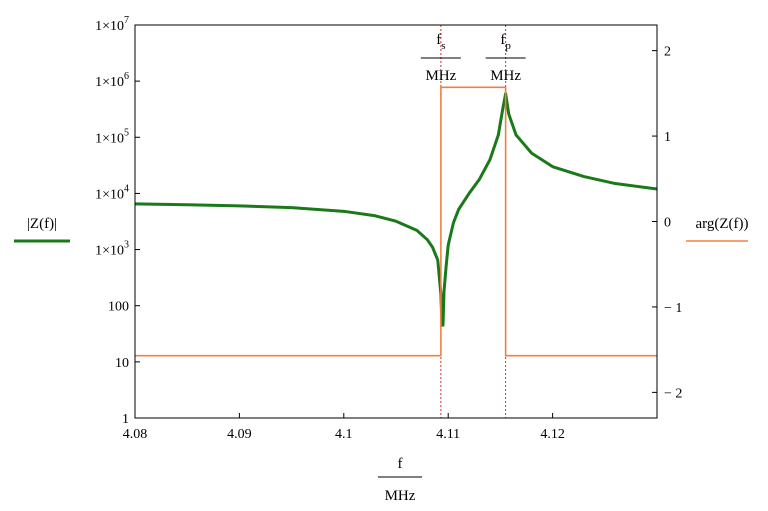 Image resolution: width=768 pixels, height=511 pixels. I want to click on y-left-tick-label: 1×10⁵, so click(112, 136).